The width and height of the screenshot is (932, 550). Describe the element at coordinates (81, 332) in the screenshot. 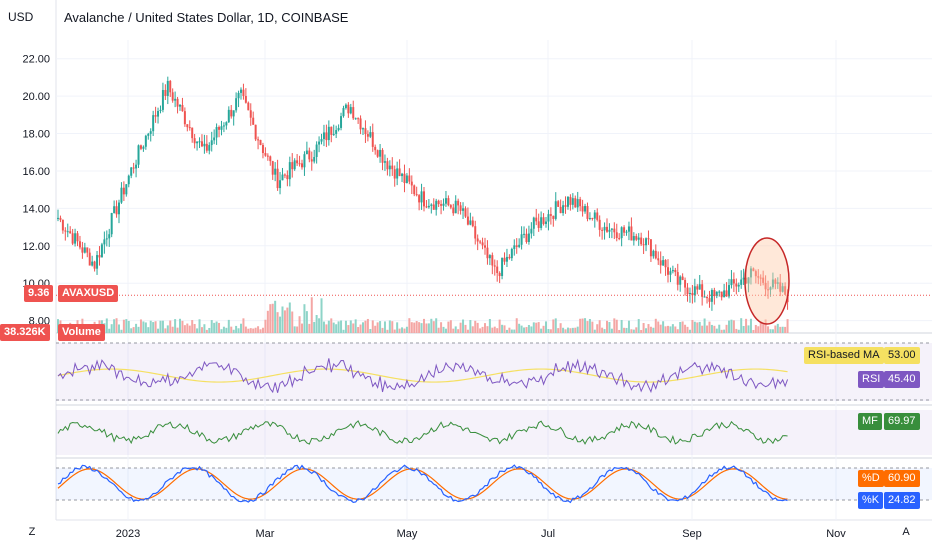

I see `volume-label-tag: Volume` at that location.